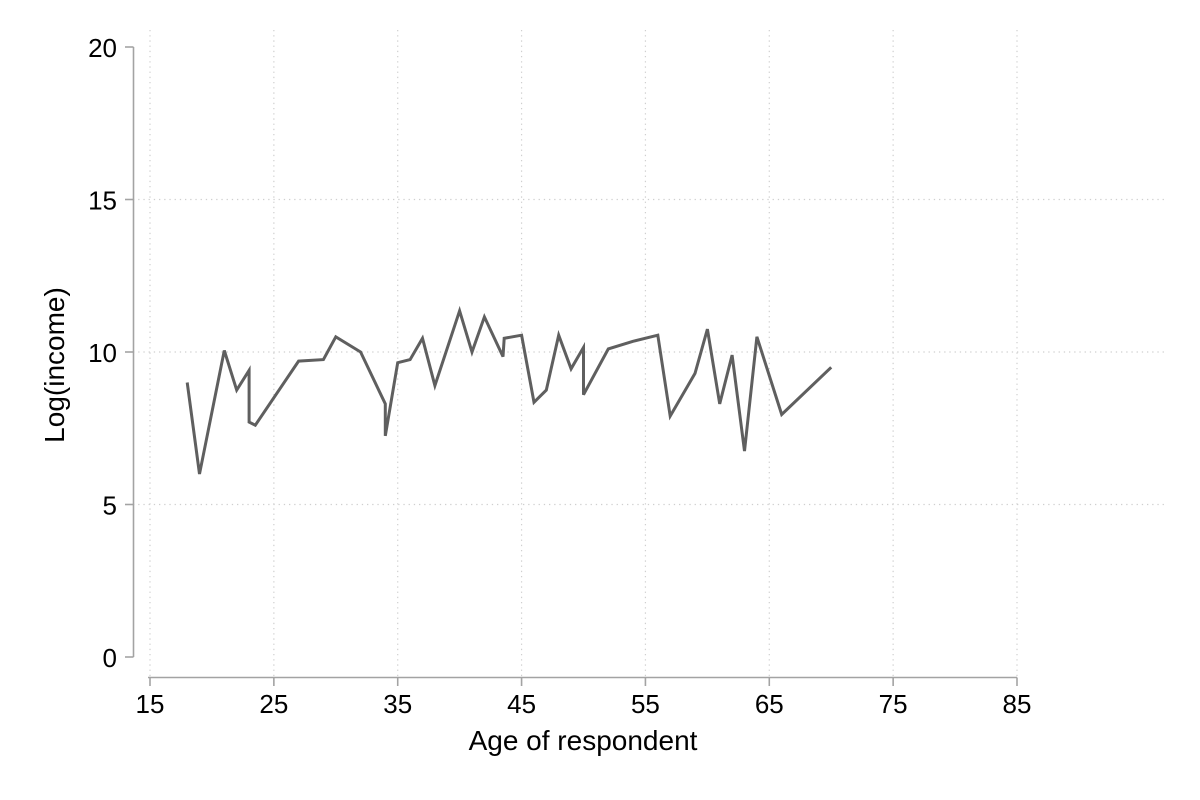  What do you see at coordinates (102, 48) in the screenshot?
I see `y-tick-label: 20` at bounding box center [102, 48].